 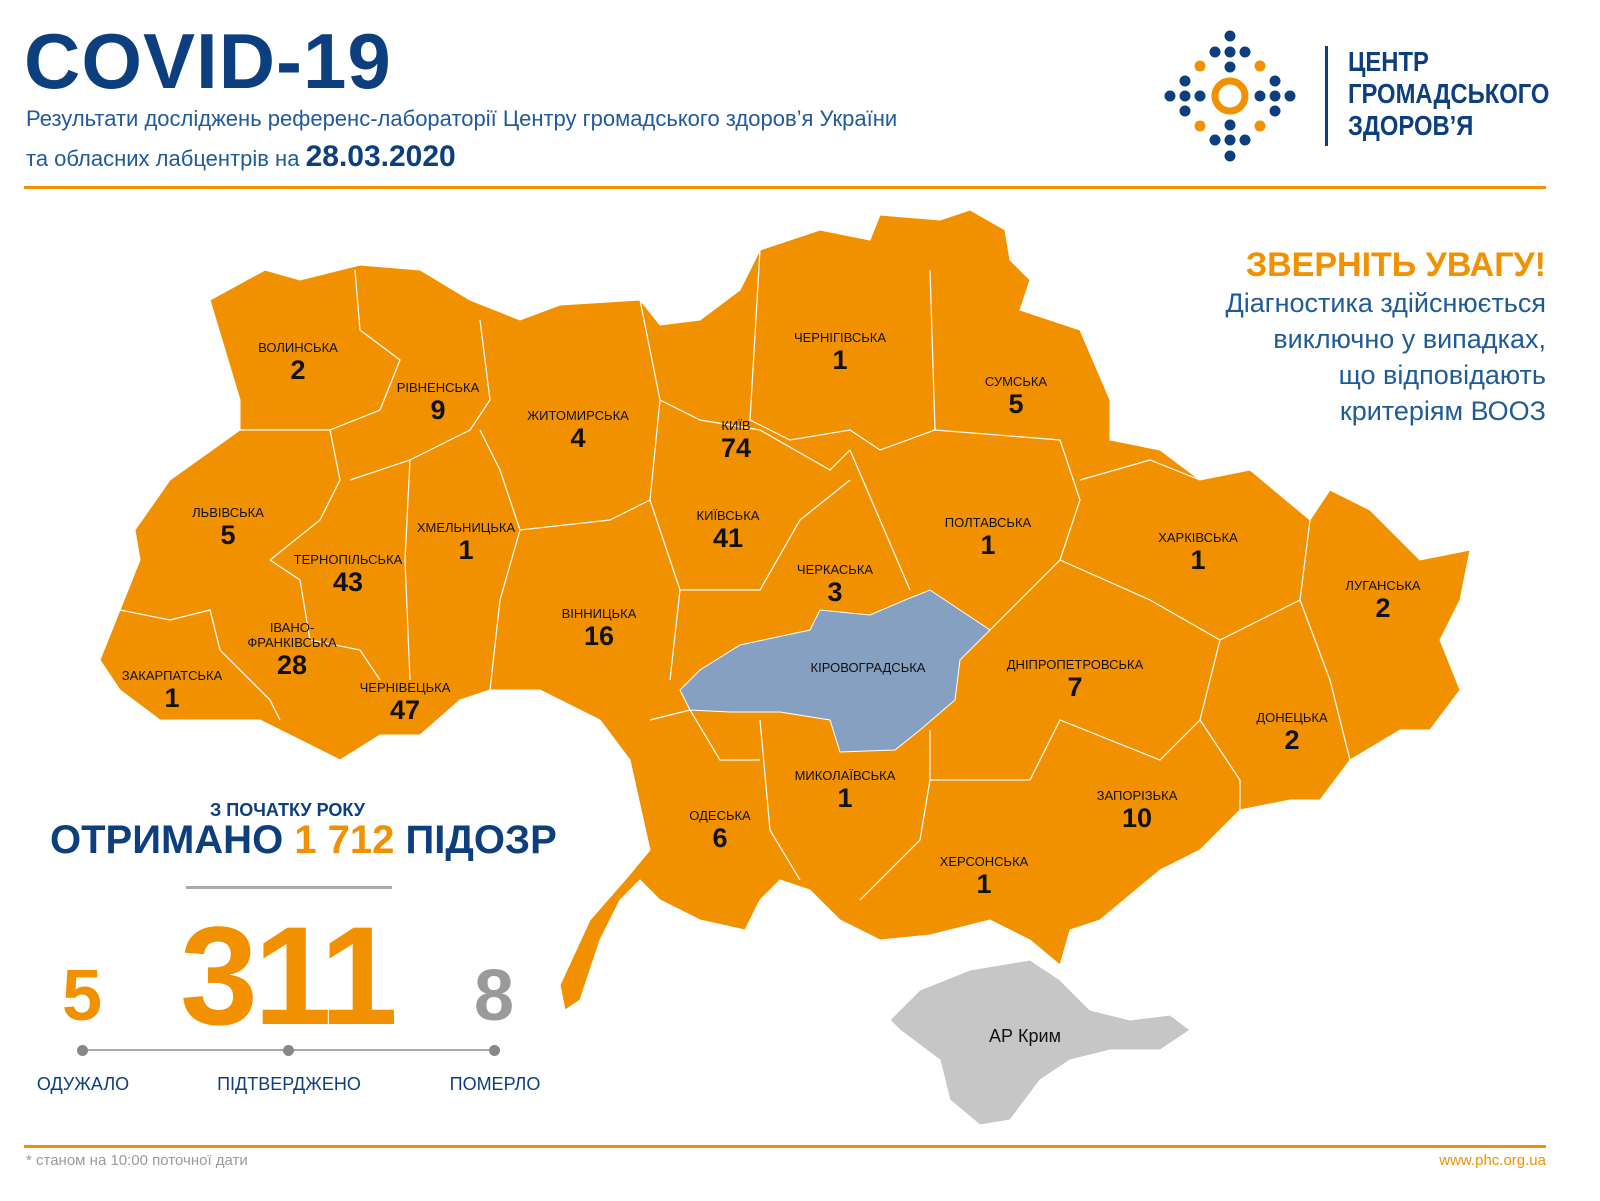 I want to click on region-name: РІВНЕНСЬКА, so click(x=438, y=387).